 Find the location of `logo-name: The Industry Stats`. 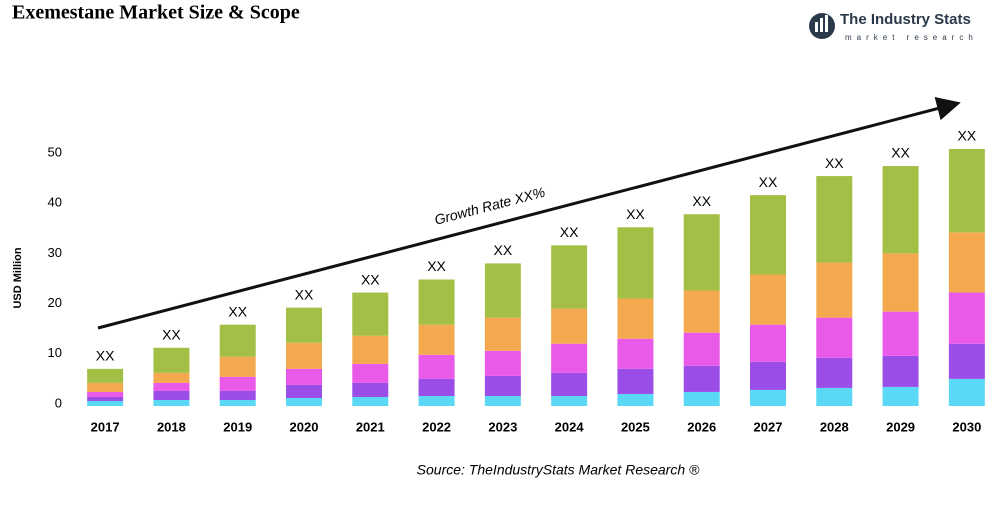

logo-name: The Industry Stats is located at coordinates (905, 19).